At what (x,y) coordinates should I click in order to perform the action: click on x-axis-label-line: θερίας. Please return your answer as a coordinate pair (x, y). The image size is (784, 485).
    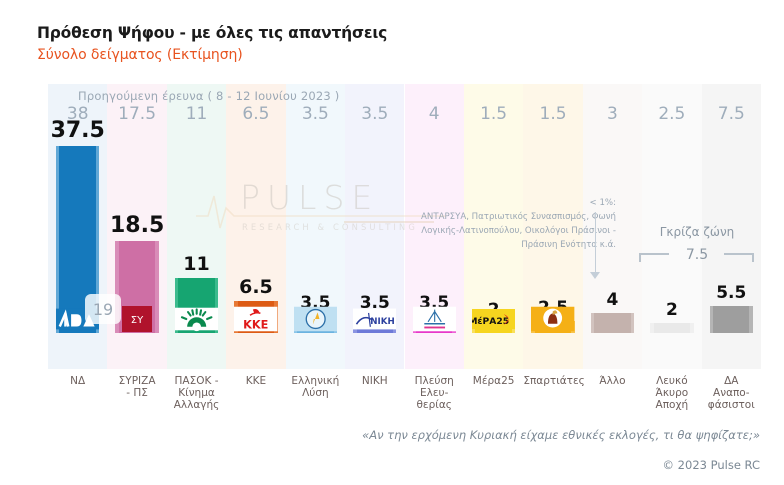
    Looking at the image, I should click on (434, 405).